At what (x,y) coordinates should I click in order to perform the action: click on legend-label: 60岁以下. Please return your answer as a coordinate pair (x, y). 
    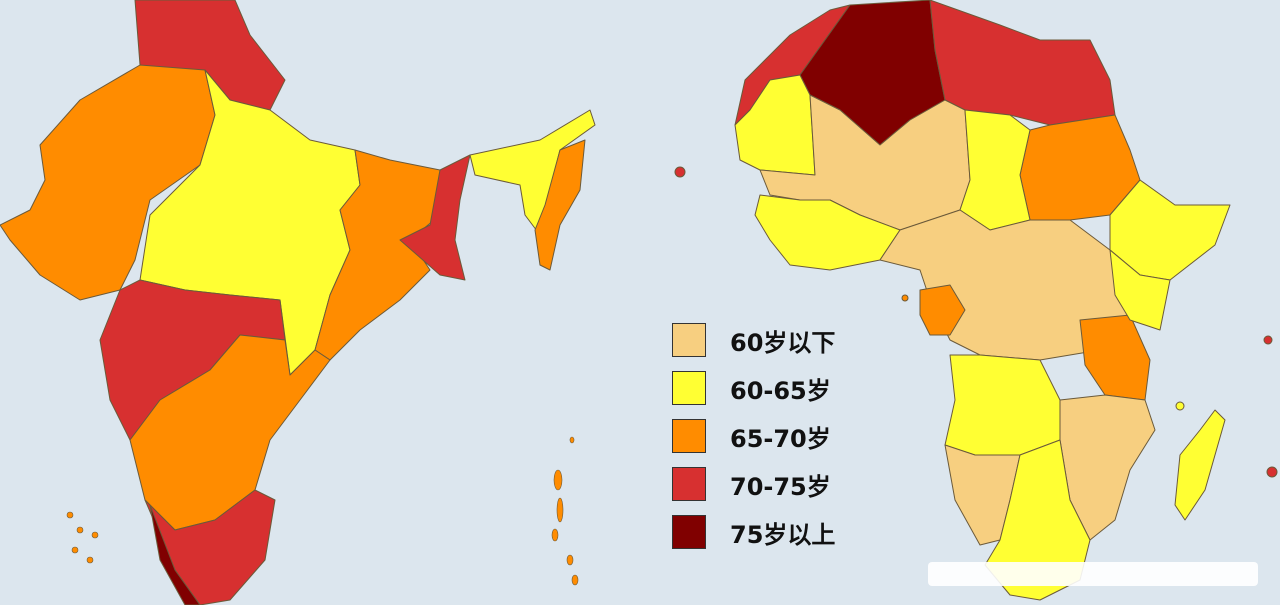
    Looking at the image, I should click on (783, 342).